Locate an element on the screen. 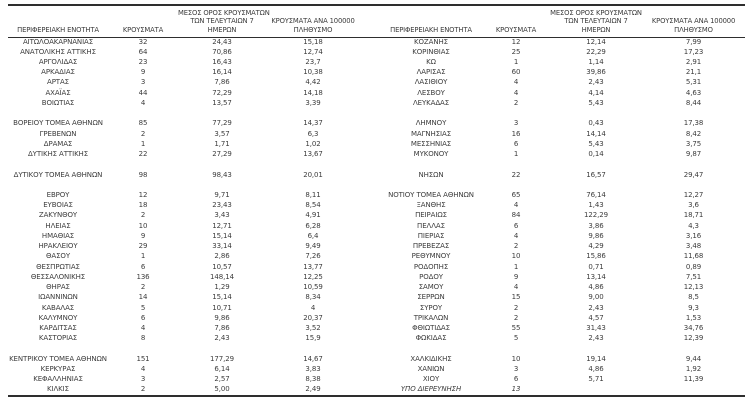 The image size is (750, 400). region-name-cell: ΗΡΑΚΛΕΙΟΥ is located at coordinates (58, 246).